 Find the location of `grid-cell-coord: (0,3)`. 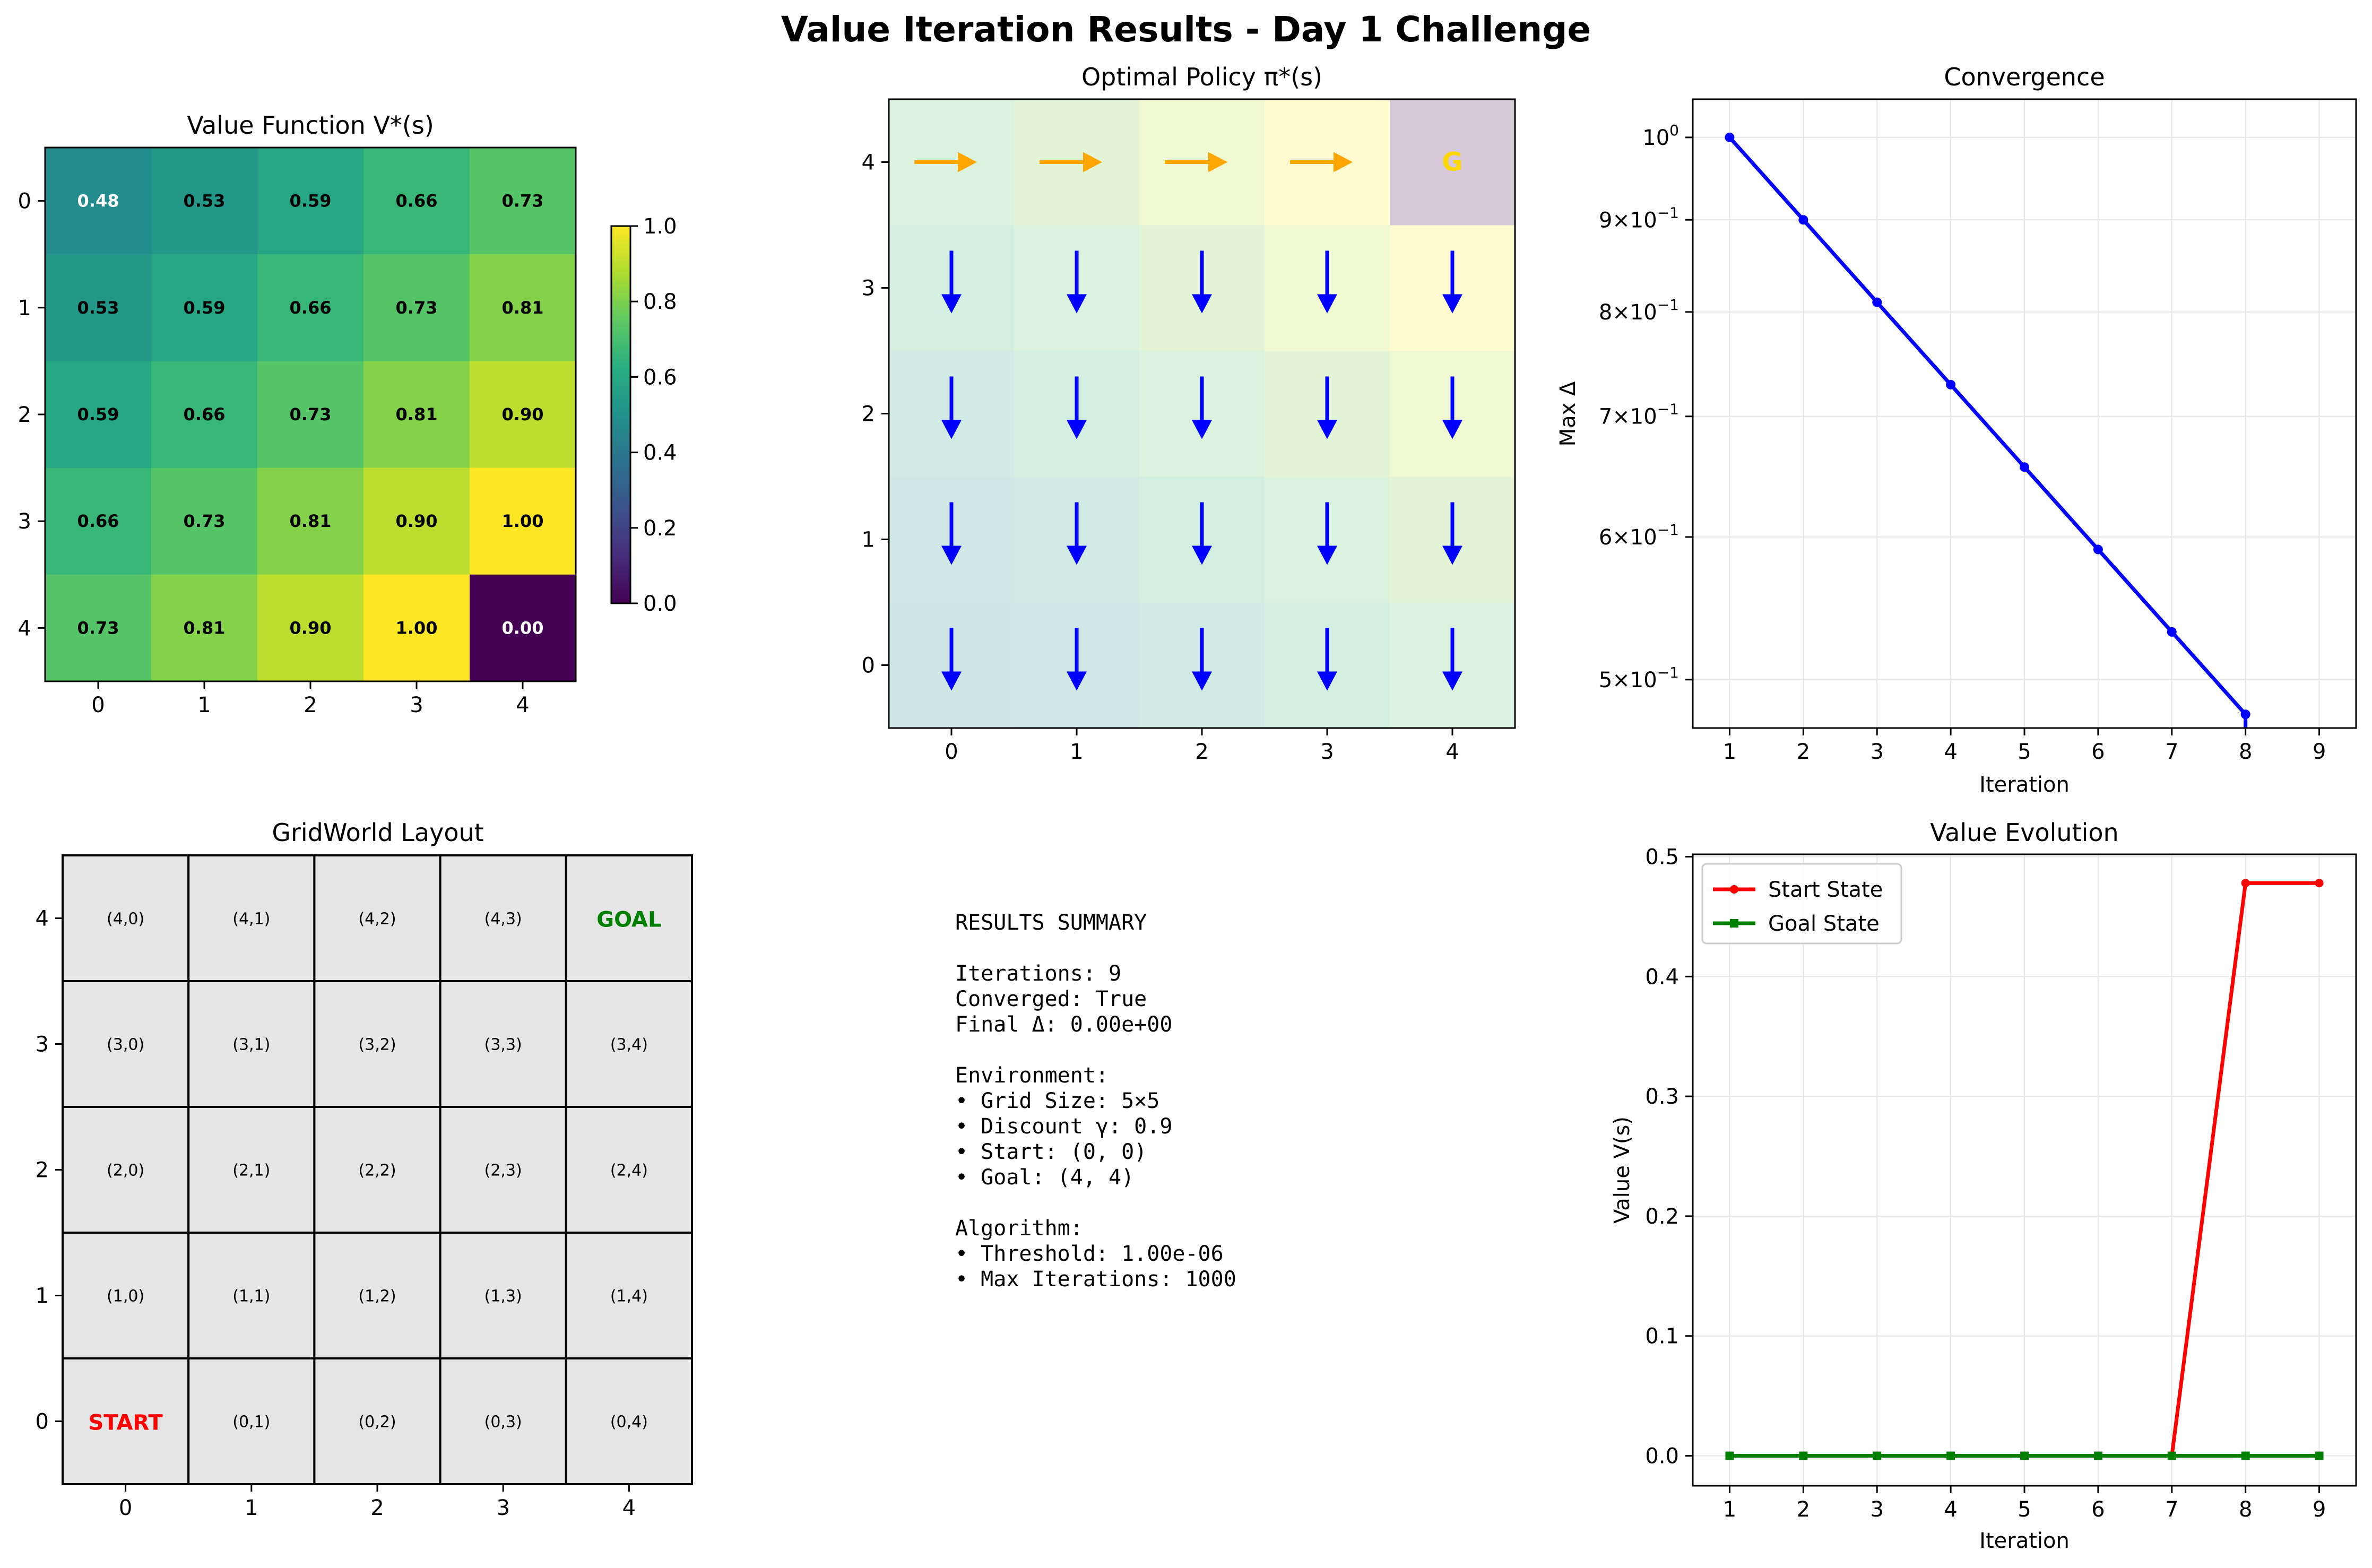

grid-cell-coord: (0,3) is located at coordinates (503, 1422).